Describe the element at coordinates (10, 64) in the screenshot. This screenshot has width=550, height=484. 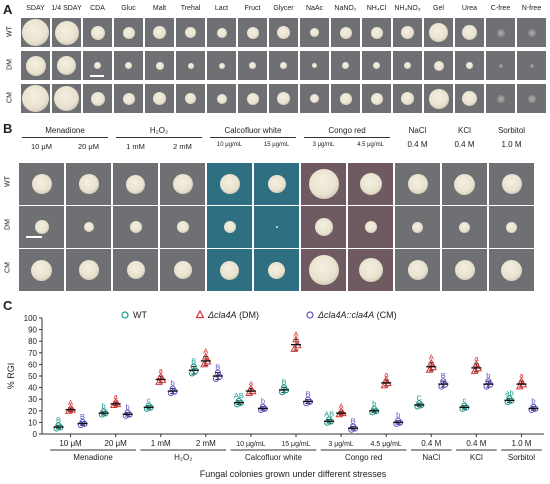
I see `panel-a-row-label: DM` at that location.